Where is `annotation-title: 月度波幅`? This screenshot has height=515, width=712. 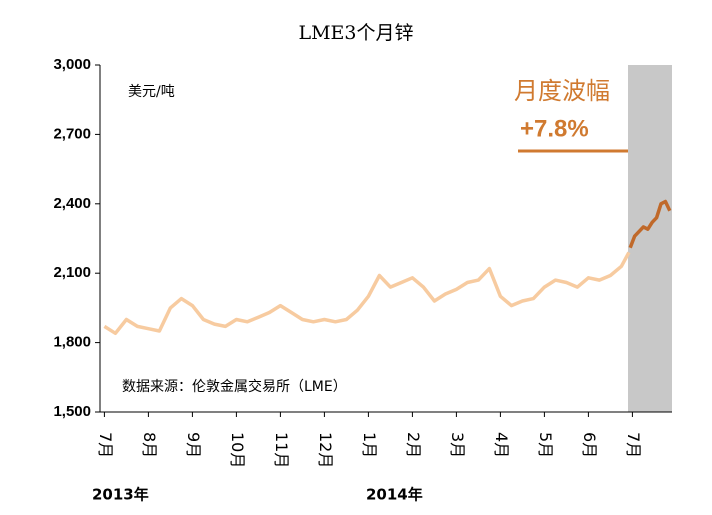 annotation-title: 月度波幅 is located at coordinates (562, 91).